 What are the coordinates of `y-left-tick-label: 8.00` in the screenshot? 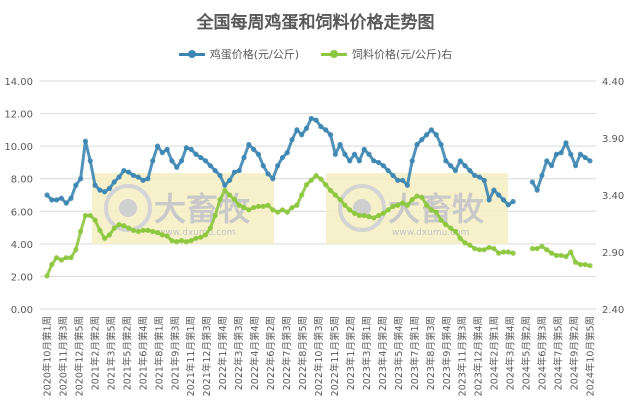 It's located at (22, 180).